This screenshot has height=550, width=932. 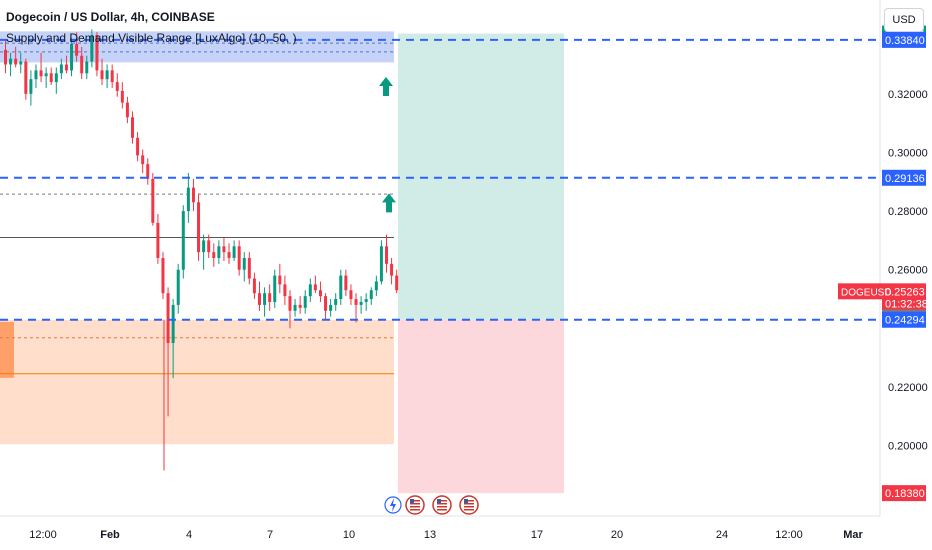 I want to click on price-badge-label: 0.33840, so click(x=905, y=41).